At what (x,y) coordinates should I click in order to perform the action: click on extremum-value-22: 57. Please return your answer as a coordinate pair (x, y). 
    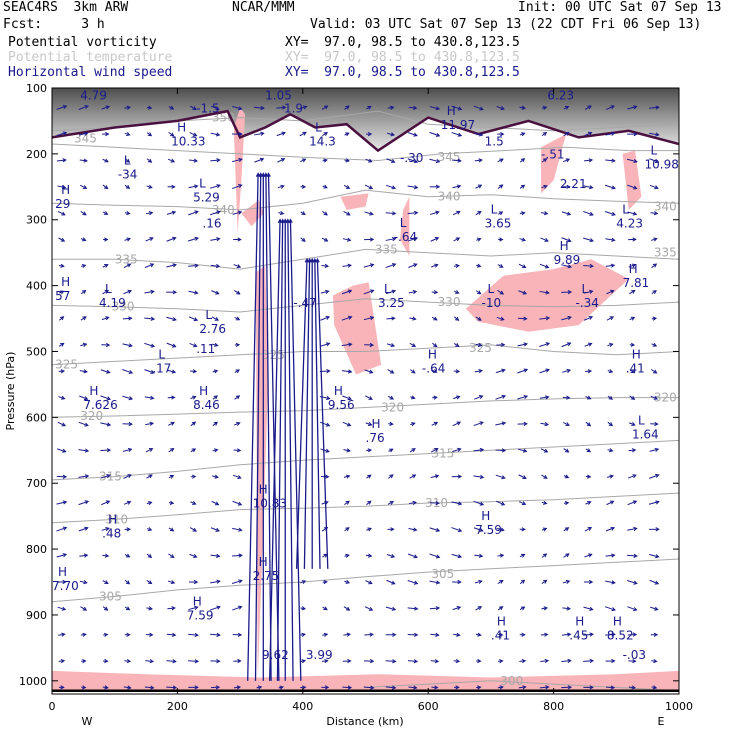
    Looking at the image, I should click on (62, 296).